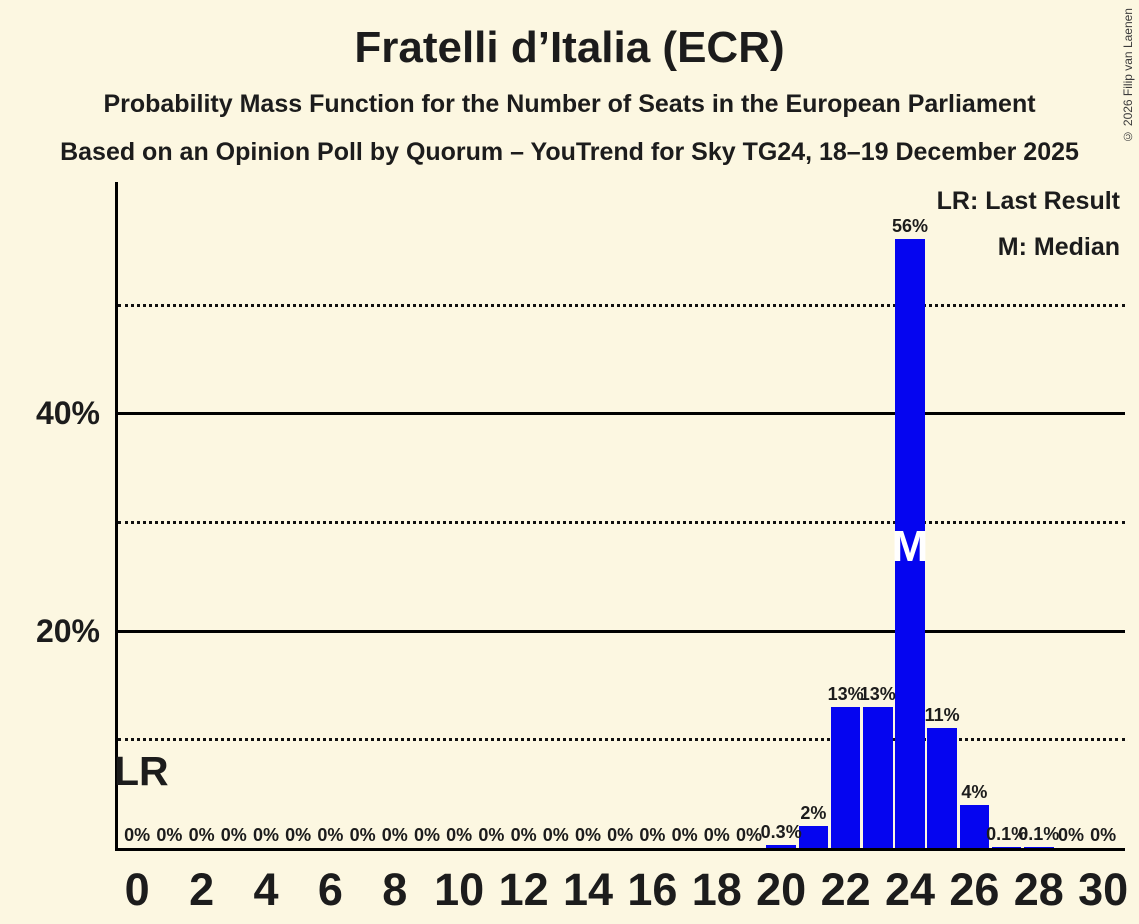 The width and height of the screenshot is (1139, 924). What do you see at coordinates (141, 771) in the screenshot?
I see `last-result-marker: LR` at bounding box center [141, 771].